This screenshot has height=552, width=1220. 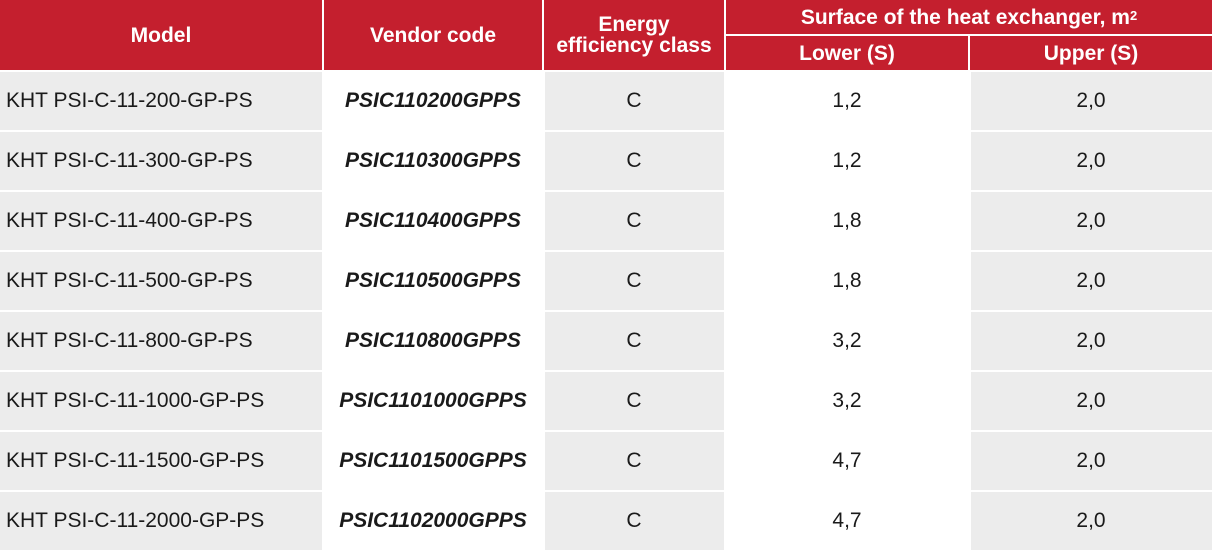 I want to click on header-upper: Upper (S), so click(x=1091, y=53).